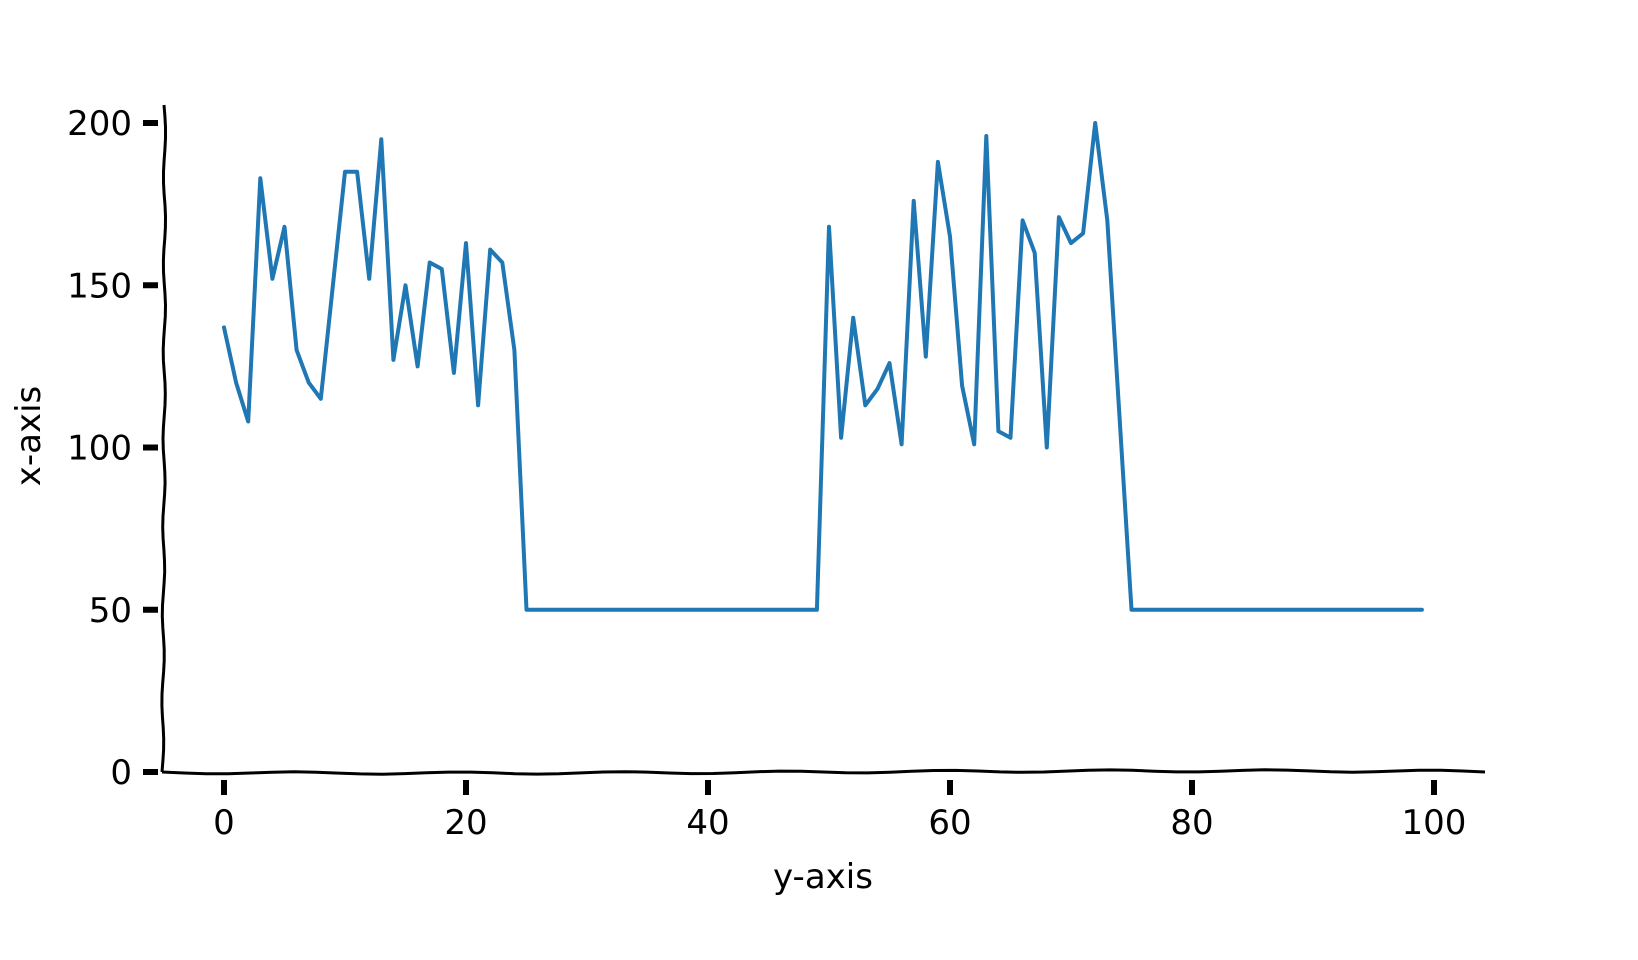  I want to click on y-axis-title: x-axis, so click(29, 436).